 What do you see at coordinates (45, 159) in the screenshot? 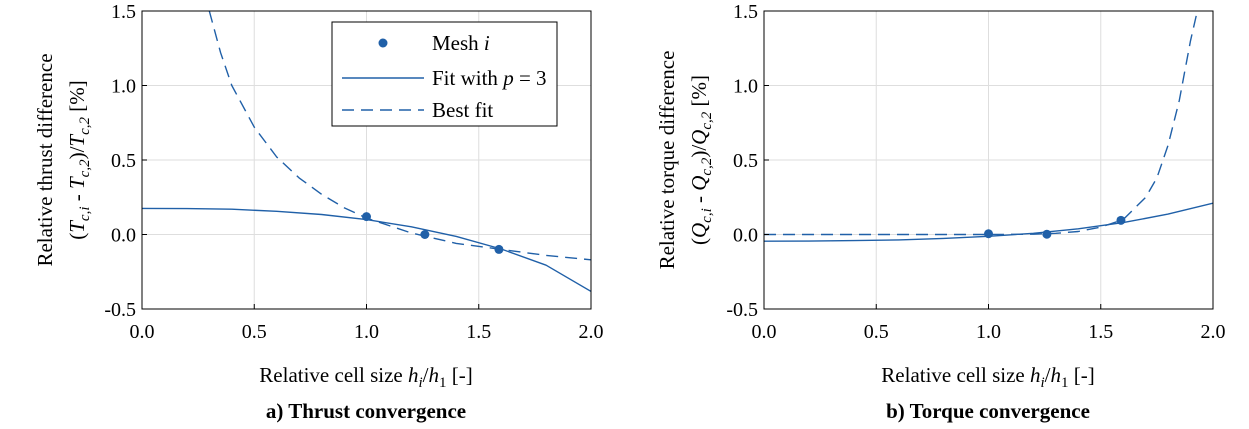
I see `svg-text: Relative thrust difference` at bounding box center [45, 159].